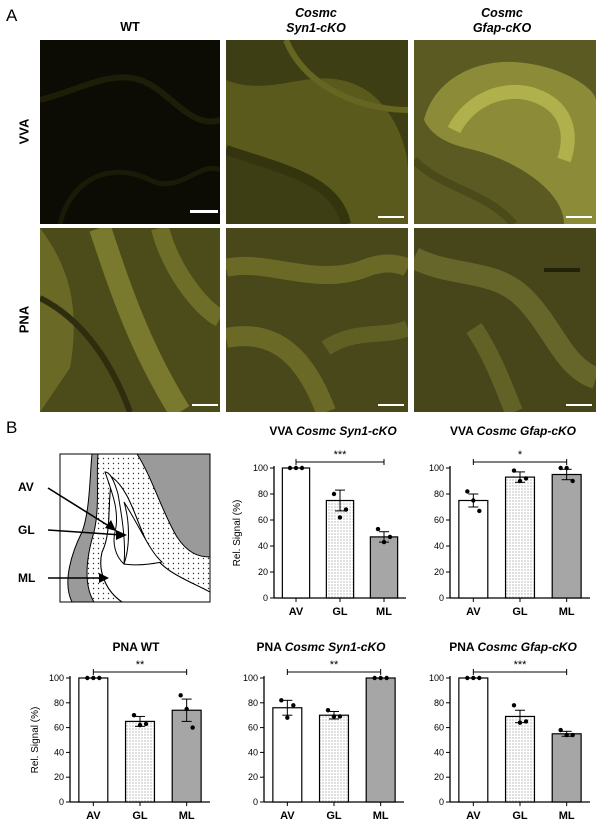  What do you see at coordinates (130, 132) in the screenshot?
I see `micrograph-vva-wt` at bounding box center [130, 132].